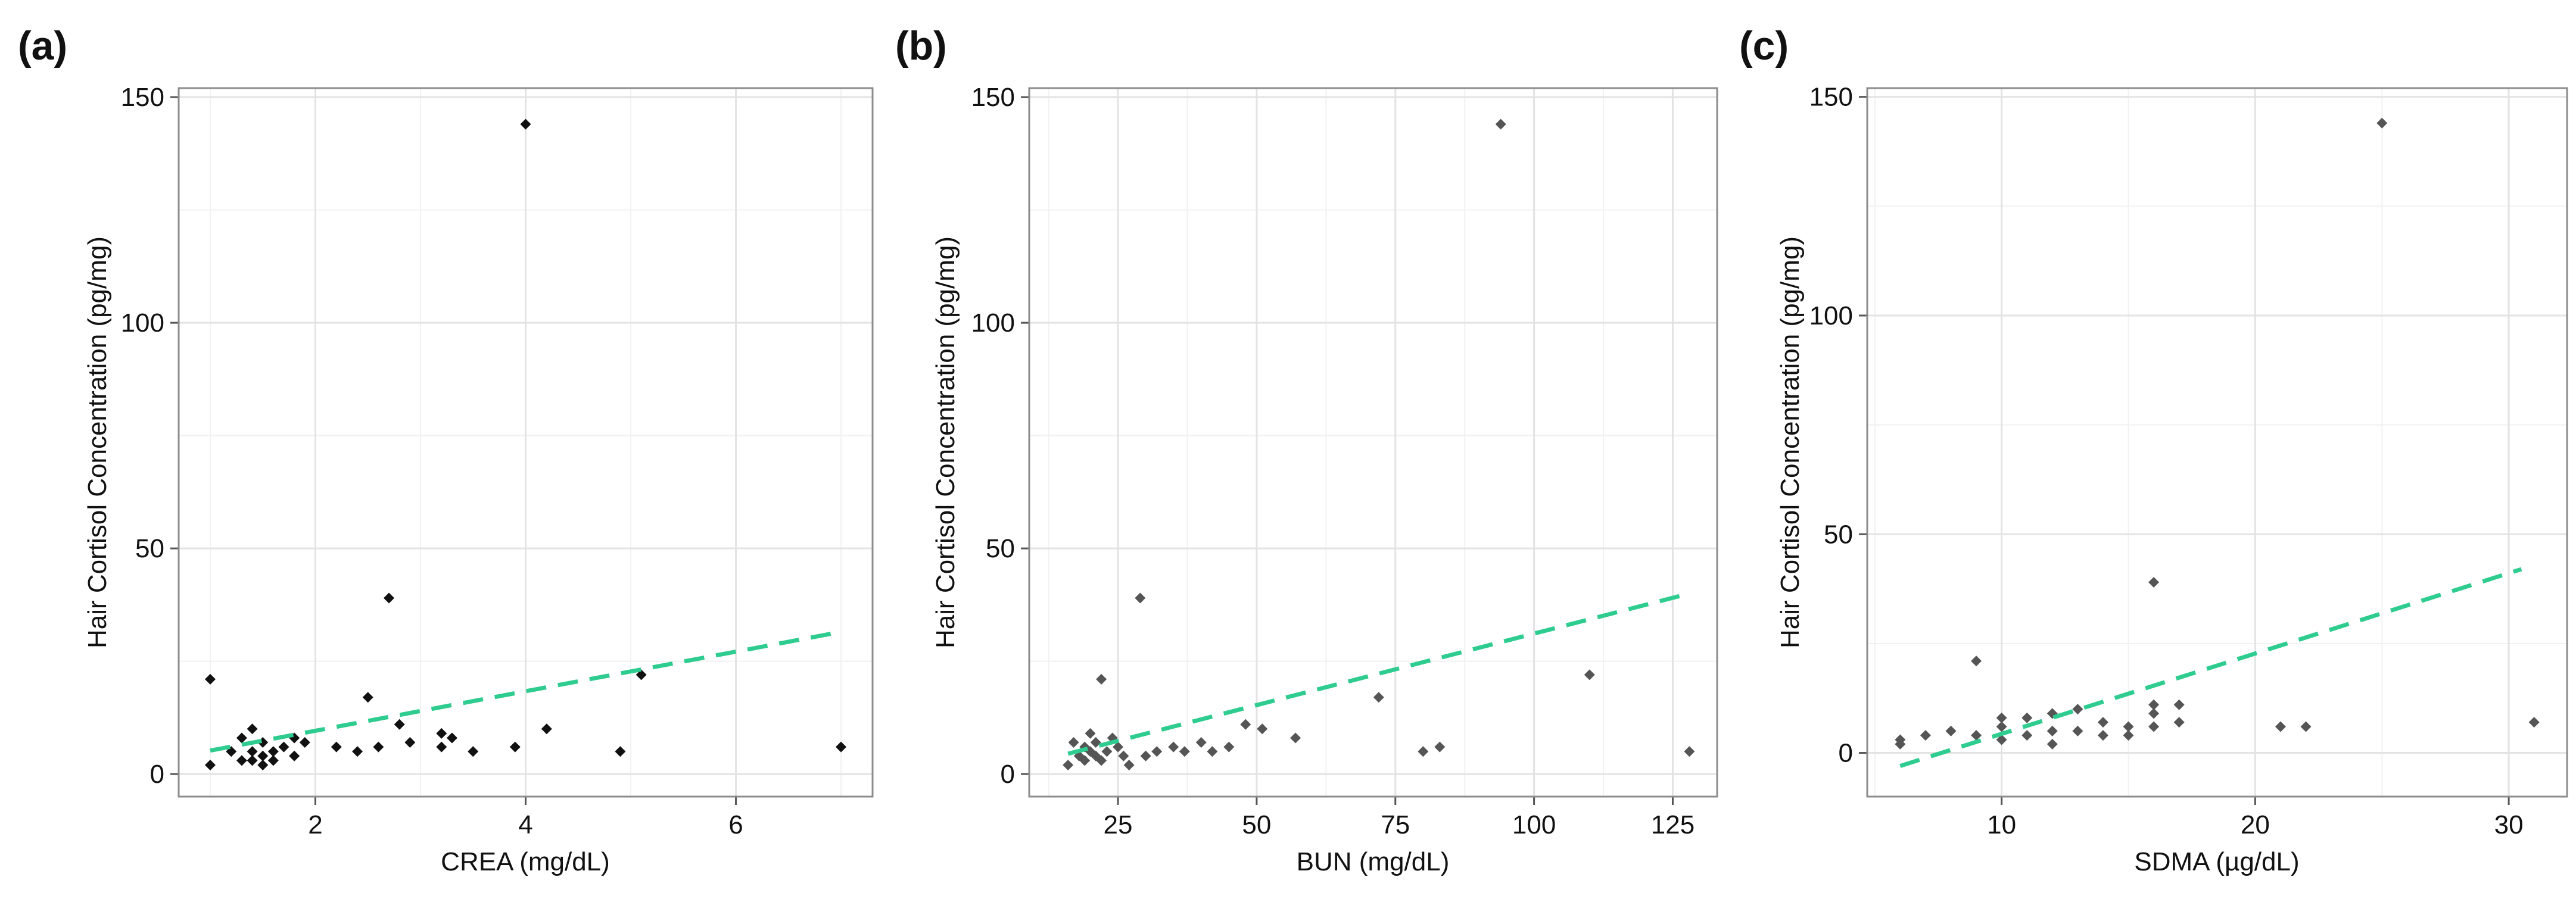 This screenshot has height=899, width=2576. I want to click on panel-c-y-tick-label: 50, so click(1838, 534).